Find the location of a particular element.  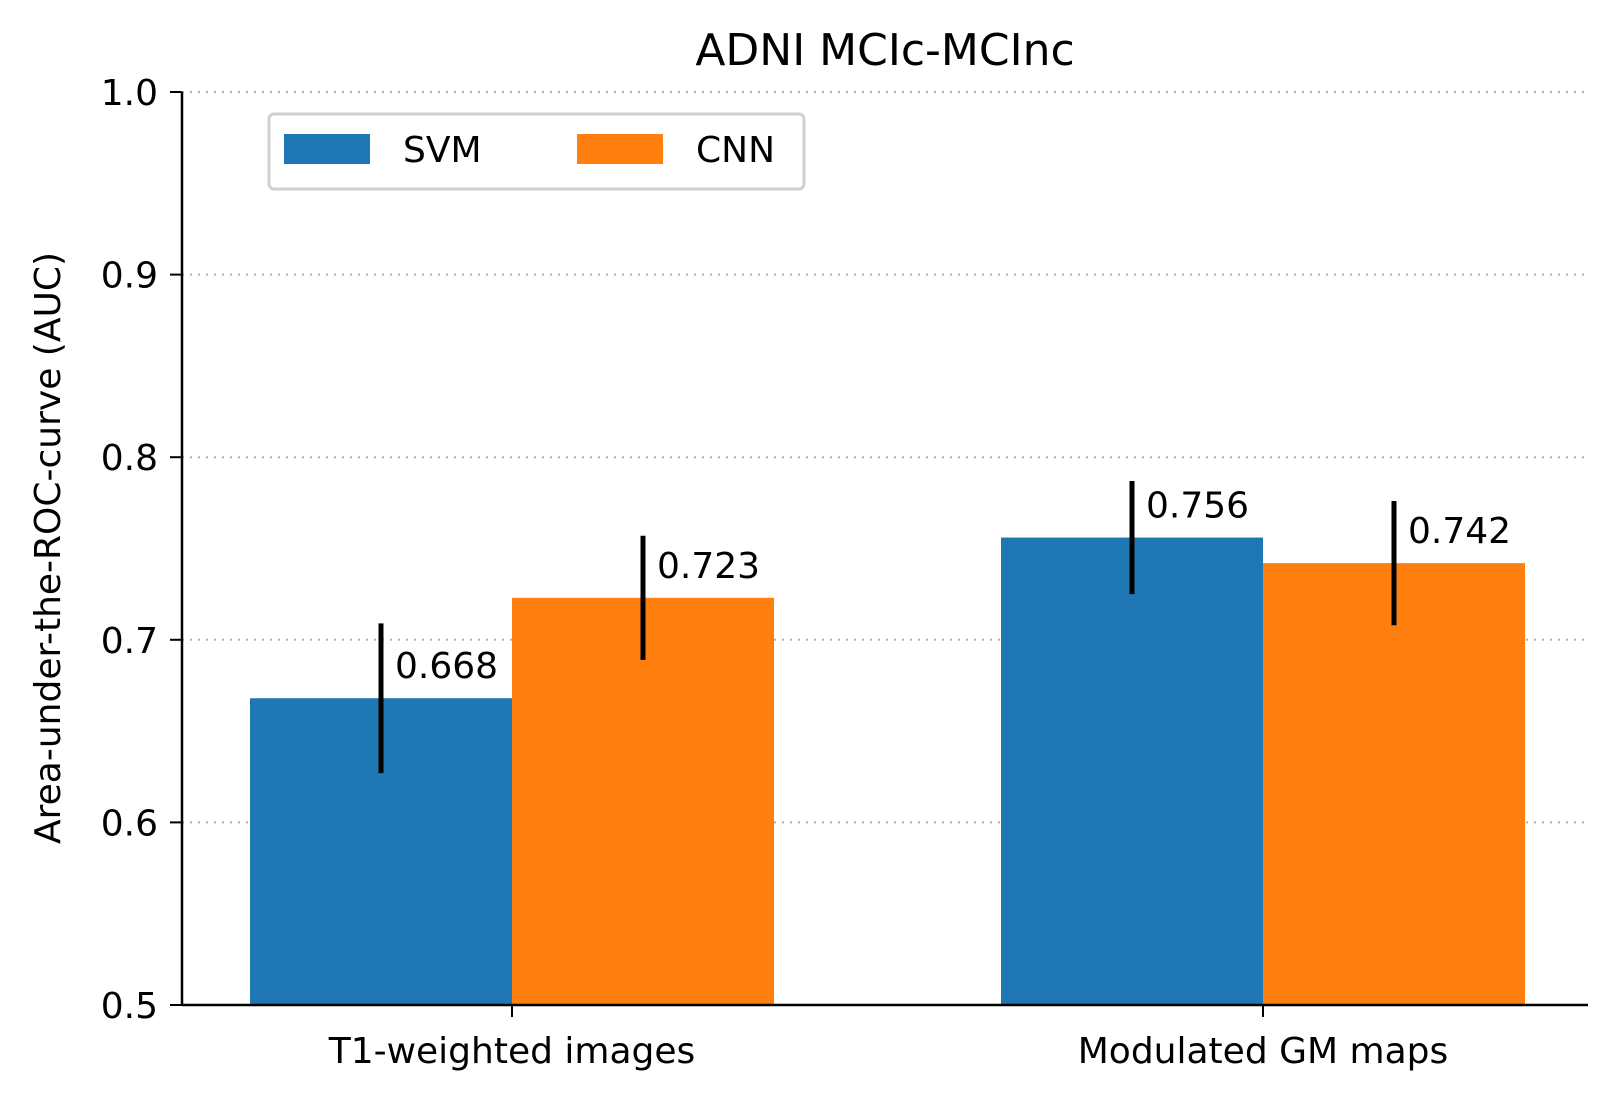

data-label: 0.723 is located at coordinates (708, 566).